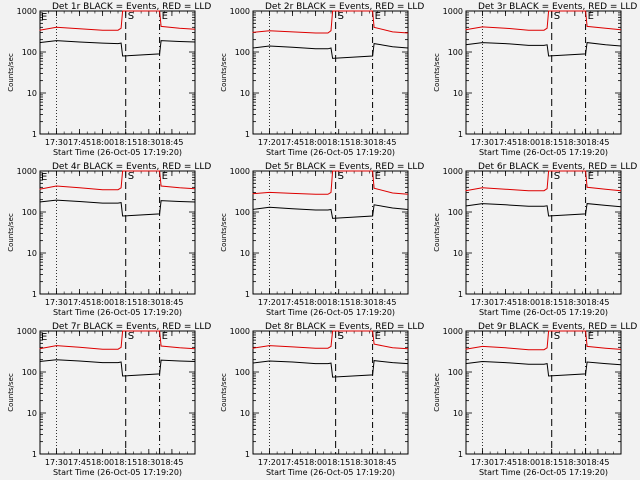 This screenshot has width=640, height=480. Describe the element at coordinates (557, 167) in the screenshot. I see `chart-title: Det 6r BLACK = Events, RED = LLD` at that location.